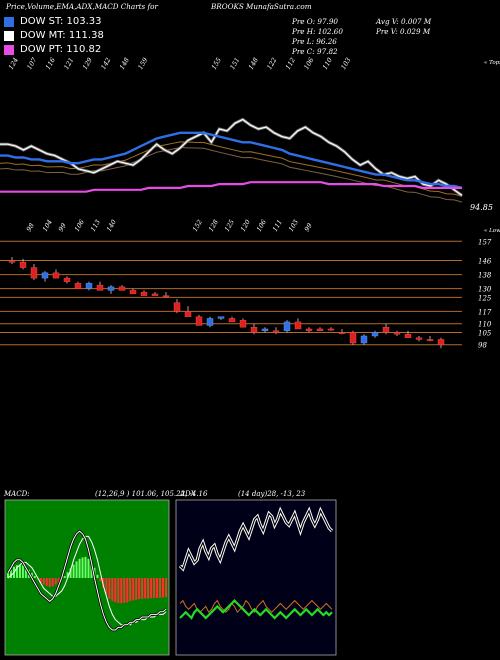 This screenshot has height=660, width=500. Describe the element at coordinates (481, 207) in the screenshot. I see `last-price-label: 94.85` at that location.